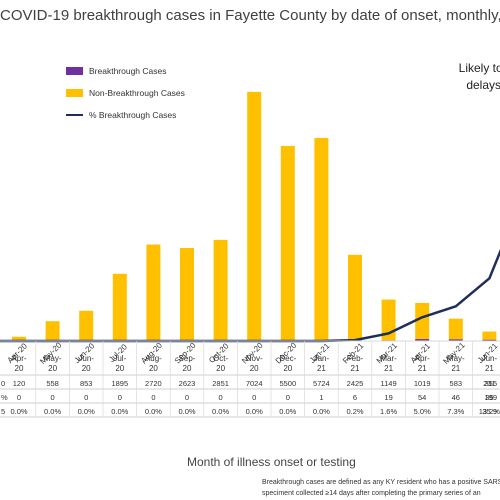  I want to click on table-cell-percent: 5.0%, so click(422, 411).